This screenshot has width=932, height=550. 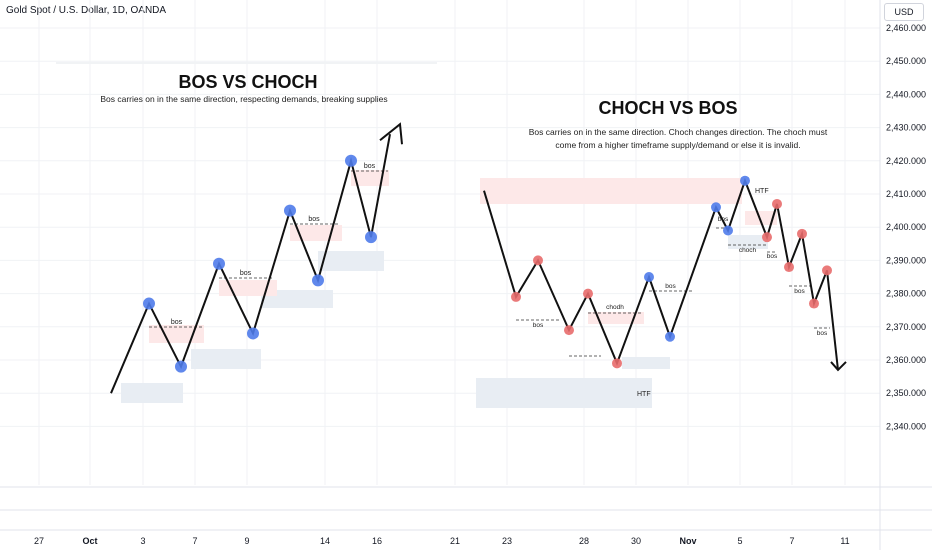 I want to click on x-tick-label: 30, so click(x=636, y=541).